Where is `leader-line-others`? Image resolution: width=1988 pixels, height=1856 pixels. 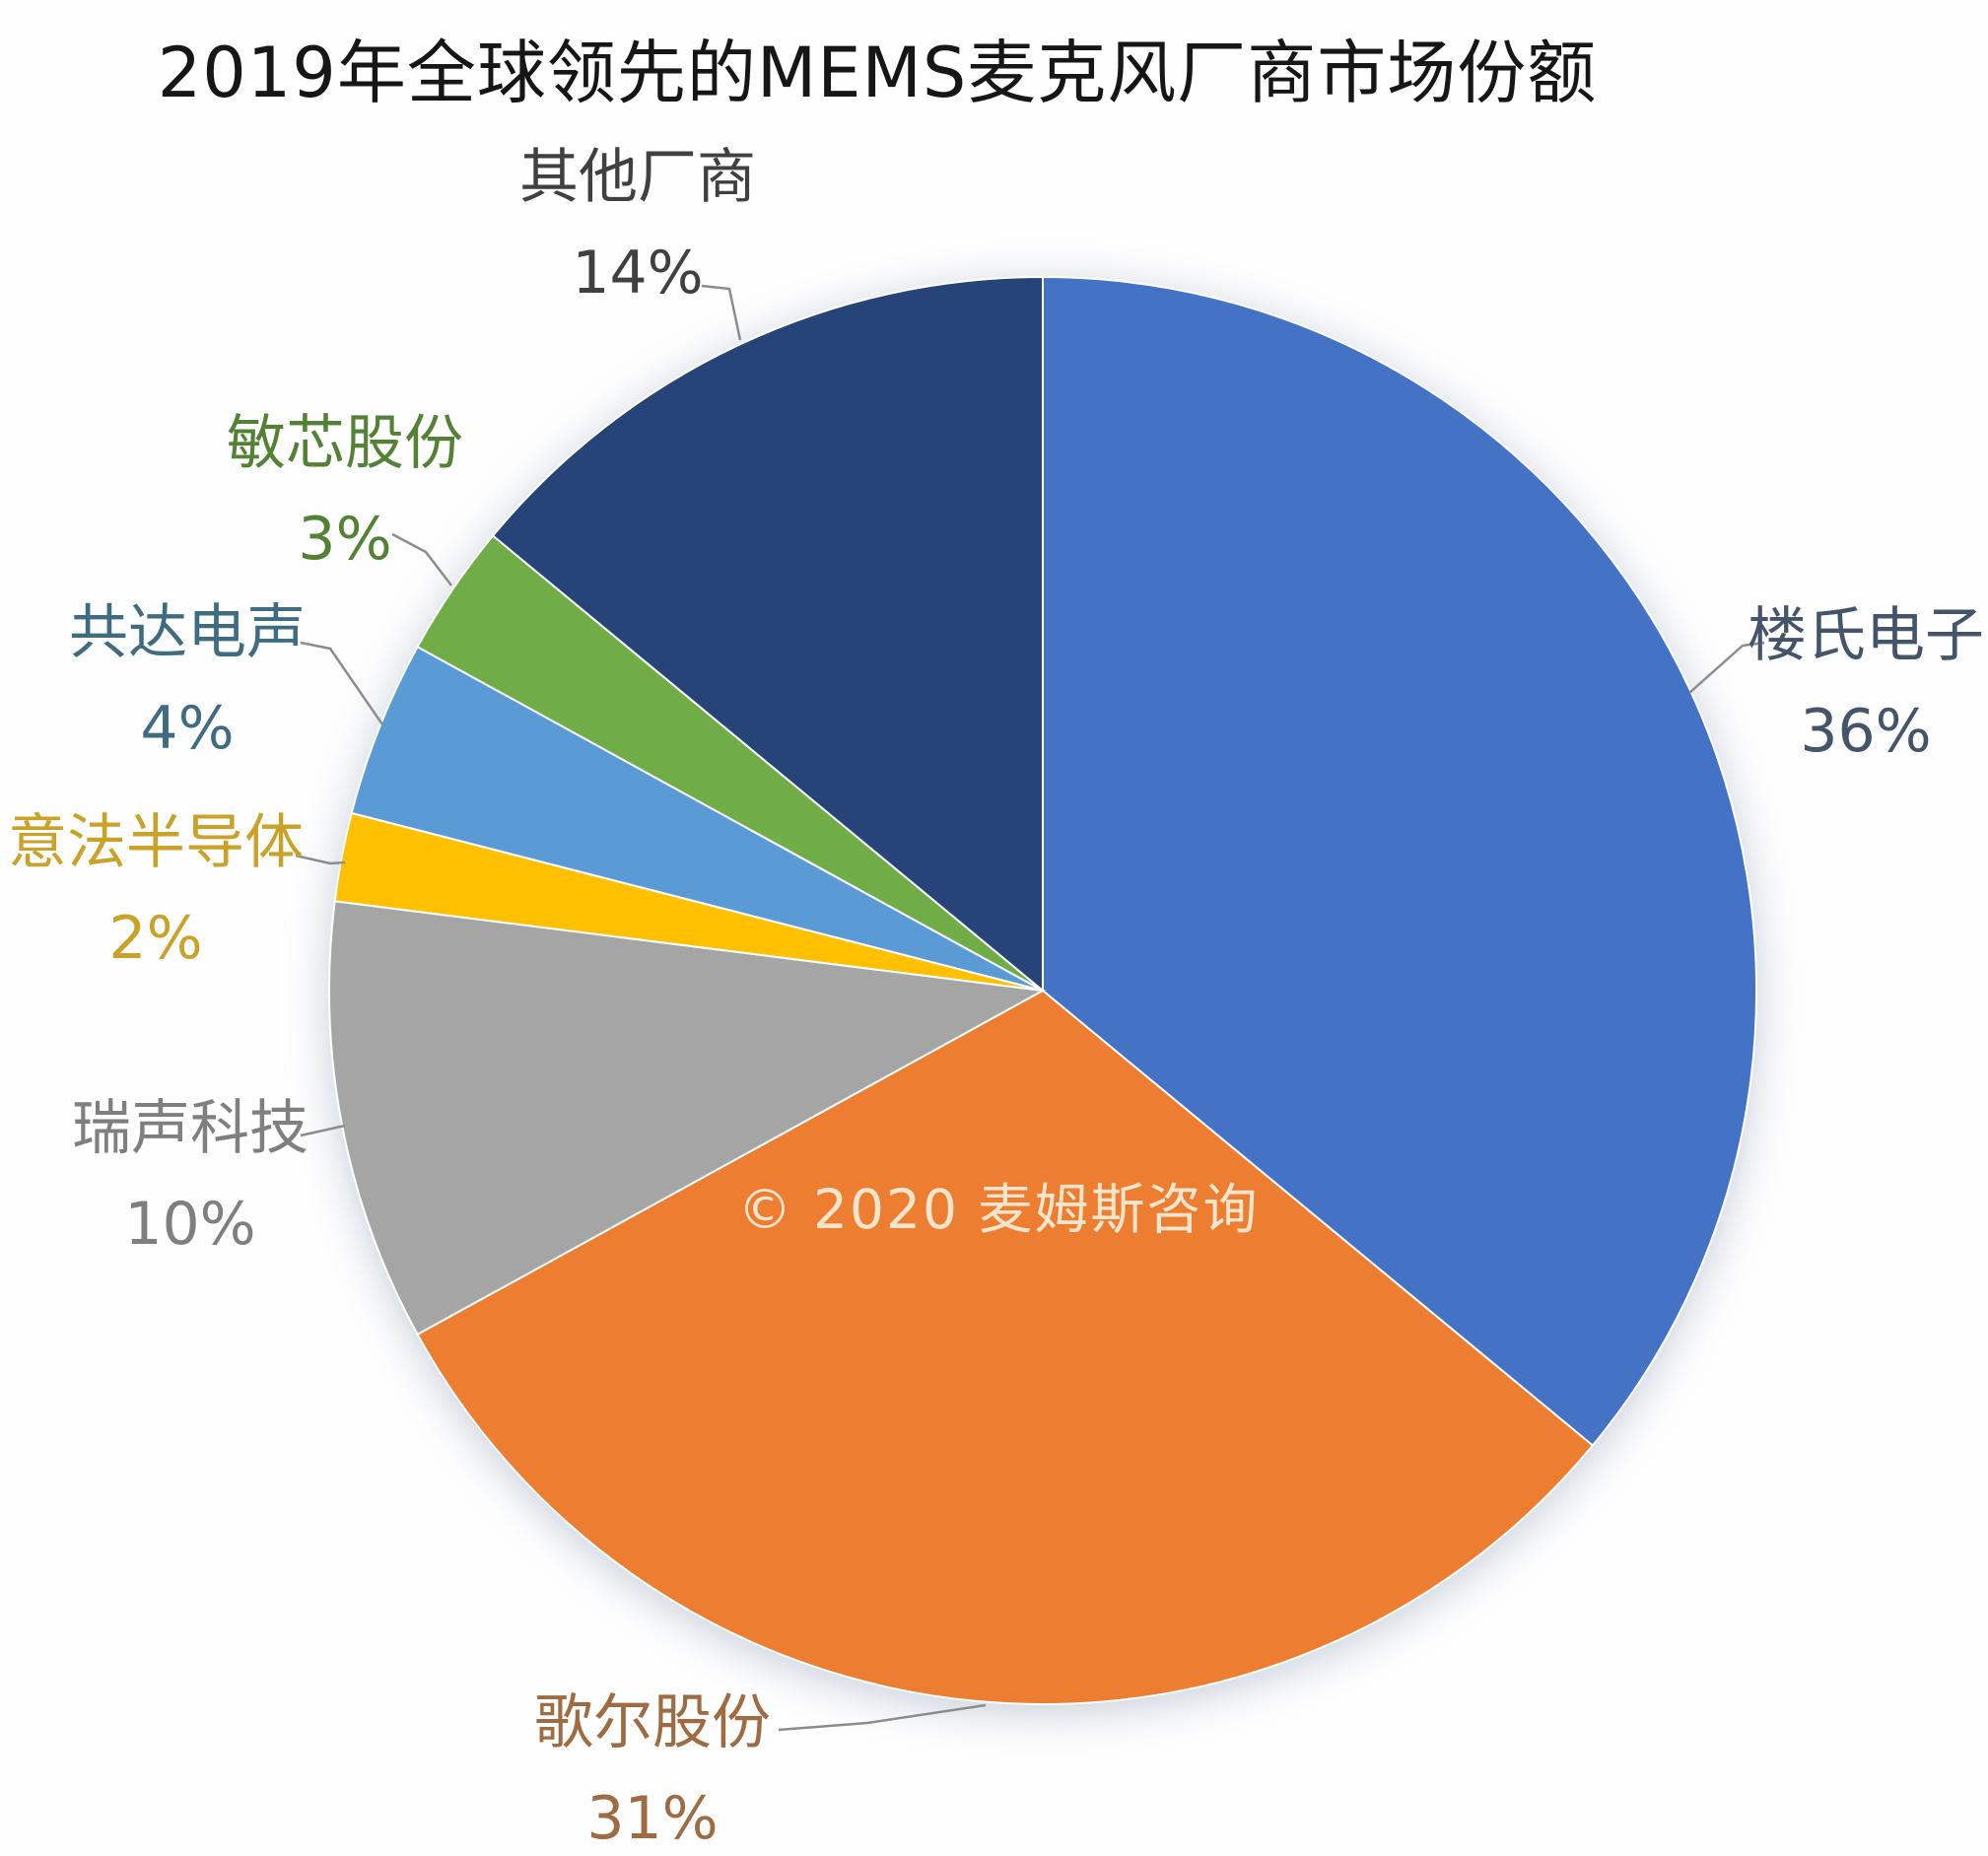
leader-line-others is located at coordinates (721, 312).